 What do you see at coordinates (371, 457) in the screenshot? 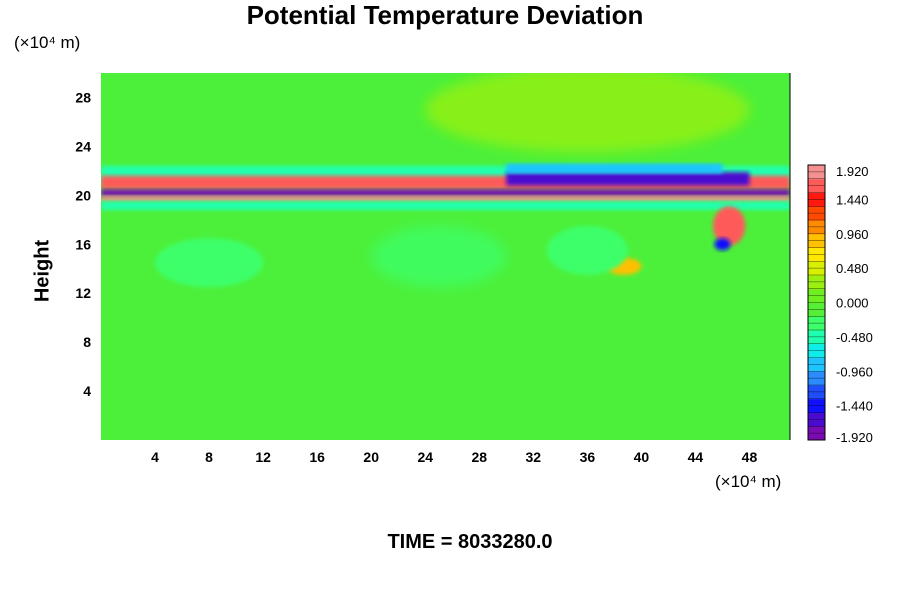
I see `x-tick-label: 20` at bounding box center [371, 457].